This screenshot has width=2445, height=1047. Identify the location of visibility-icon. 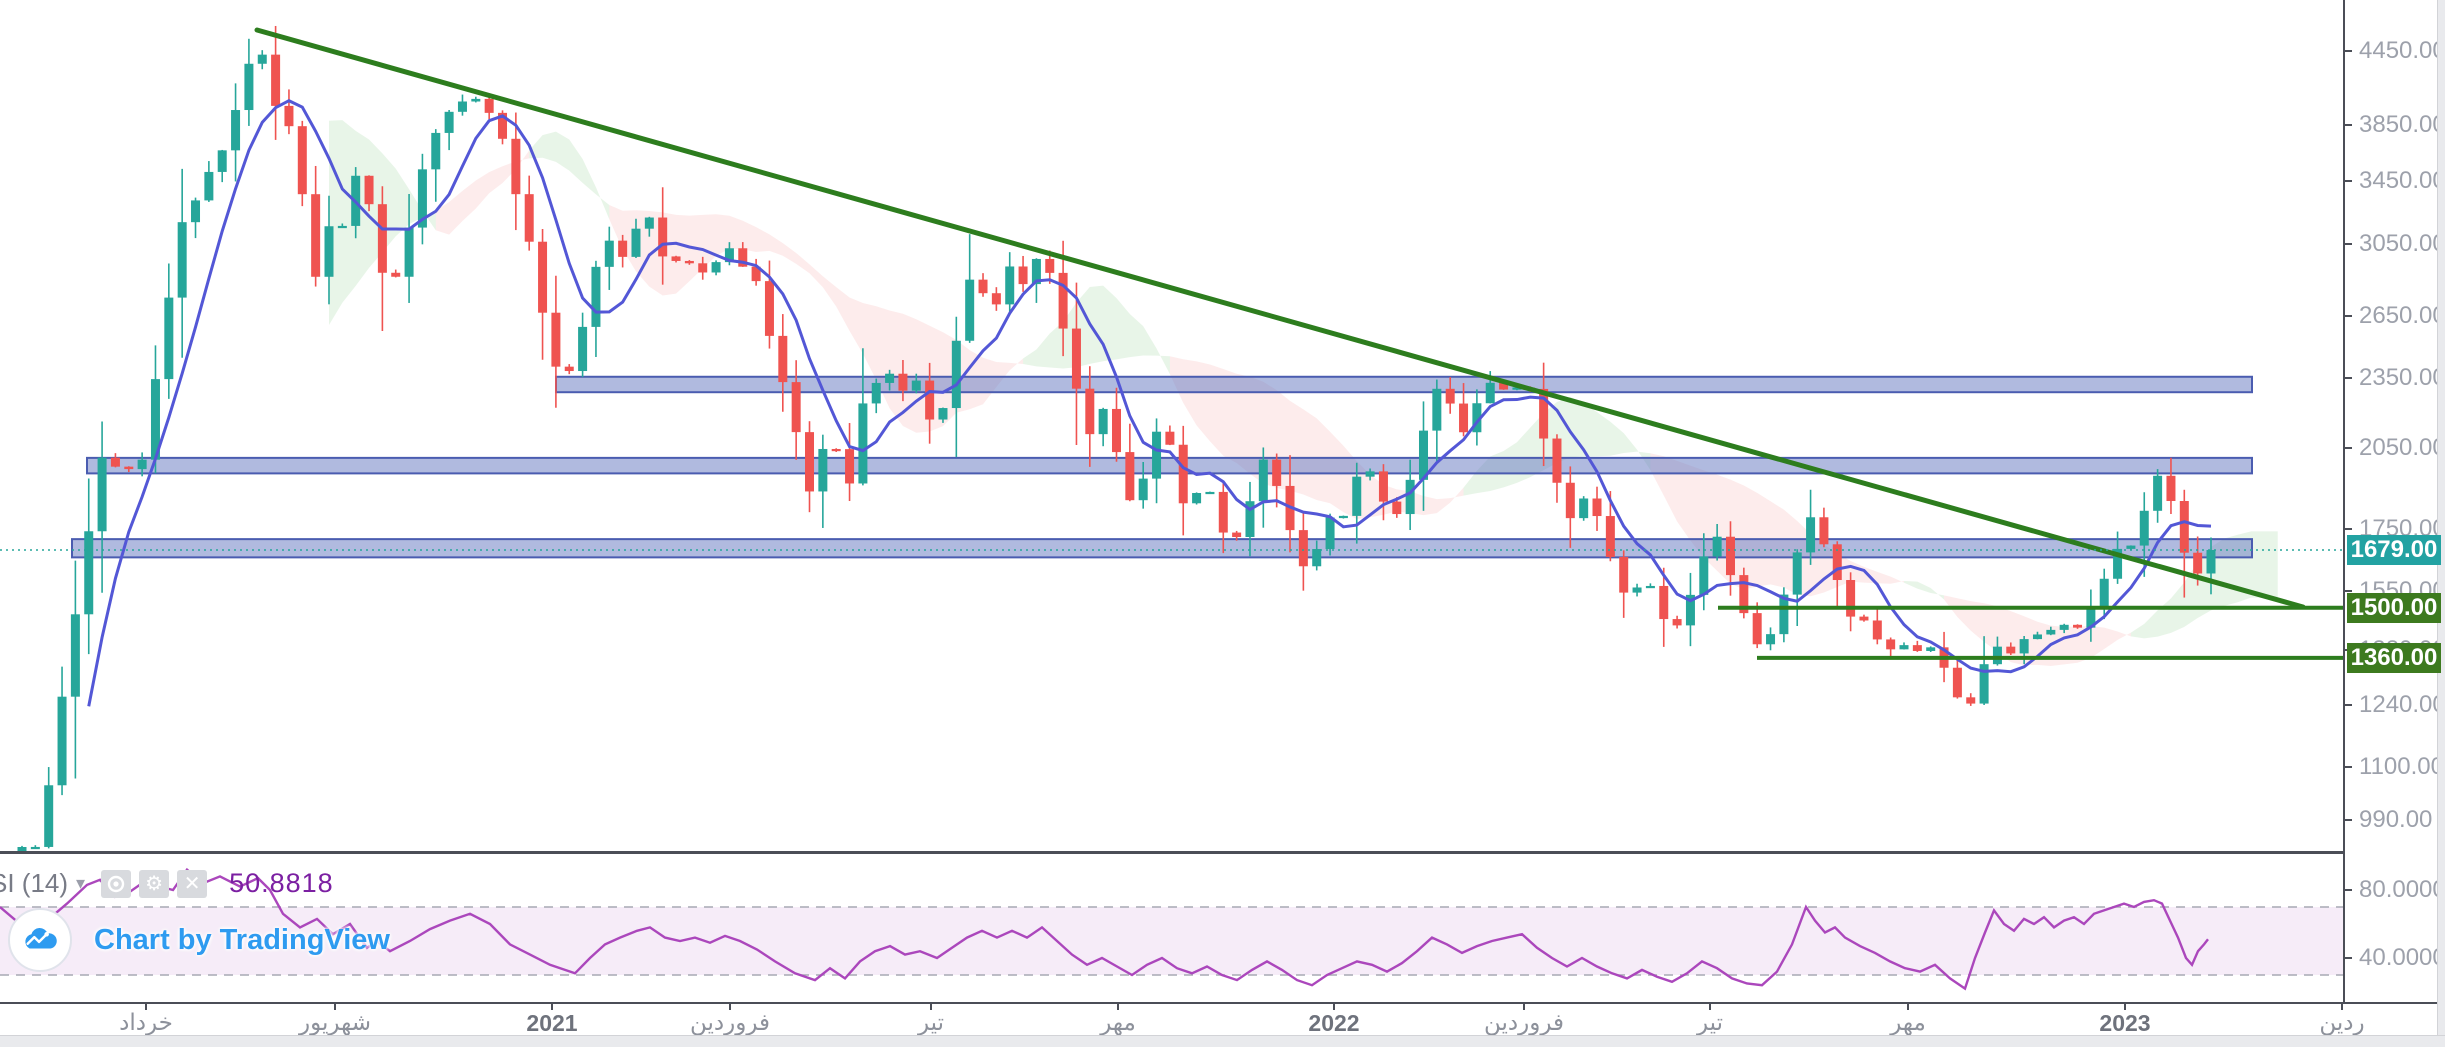
(116, 883).